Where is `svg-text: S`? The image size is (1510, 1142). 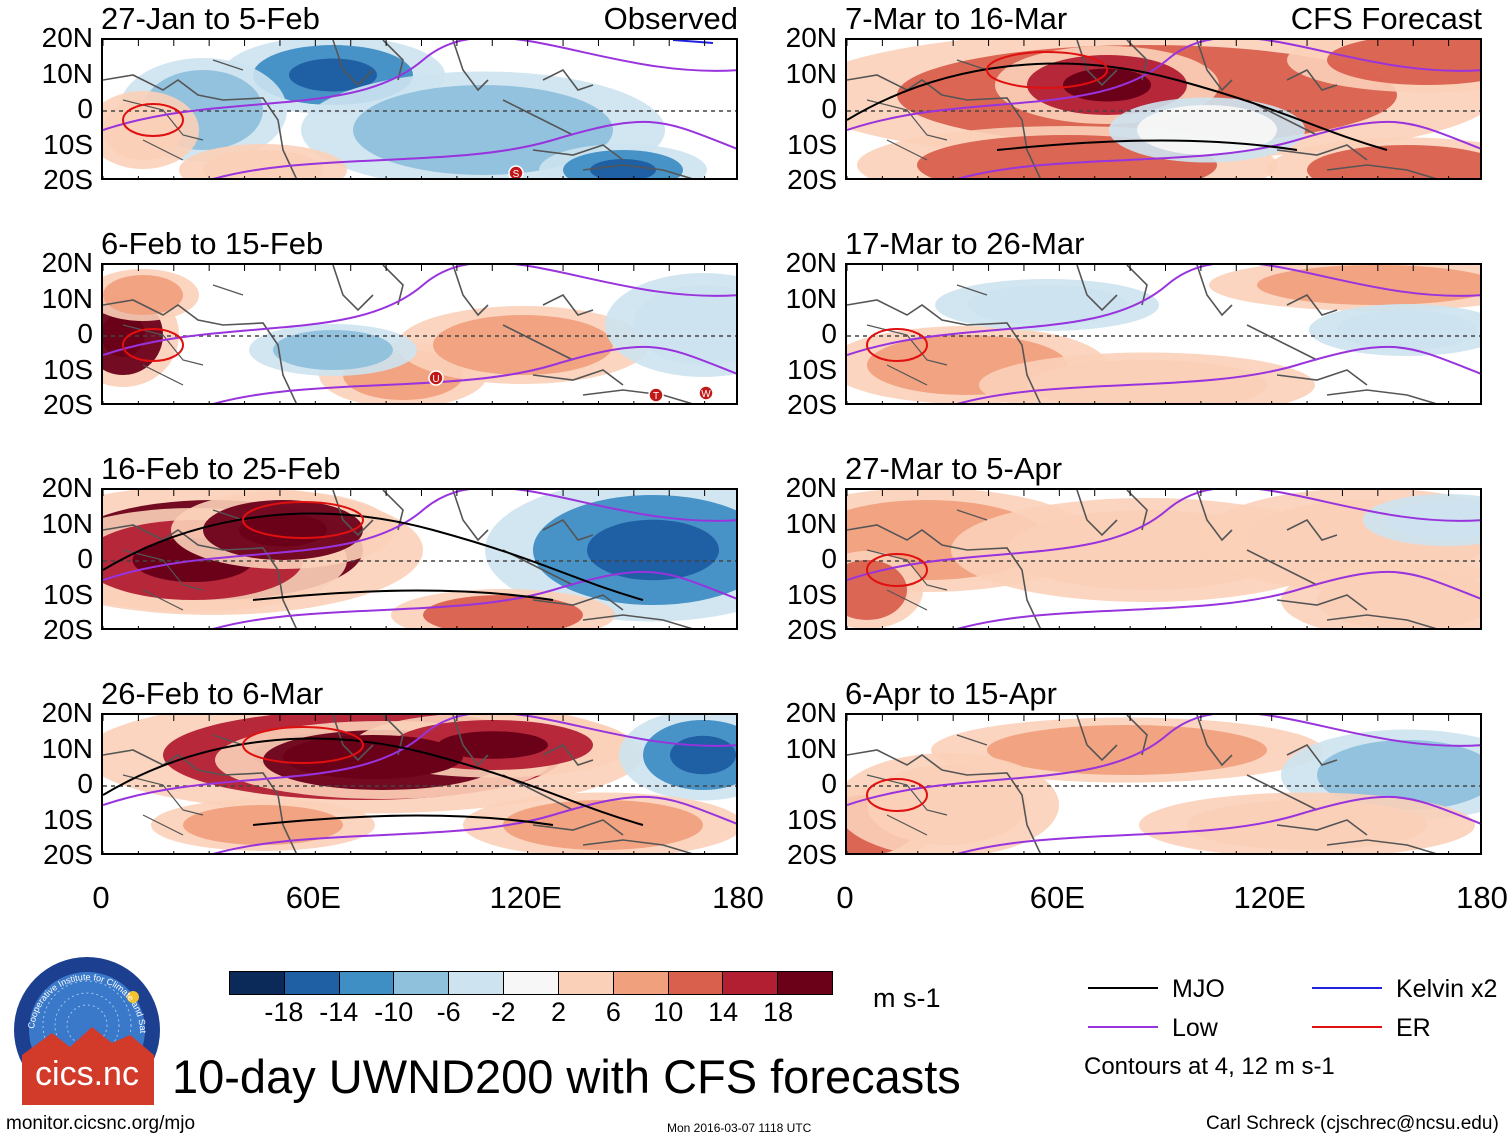 svg-text: S is located at coordinates (516, 174).